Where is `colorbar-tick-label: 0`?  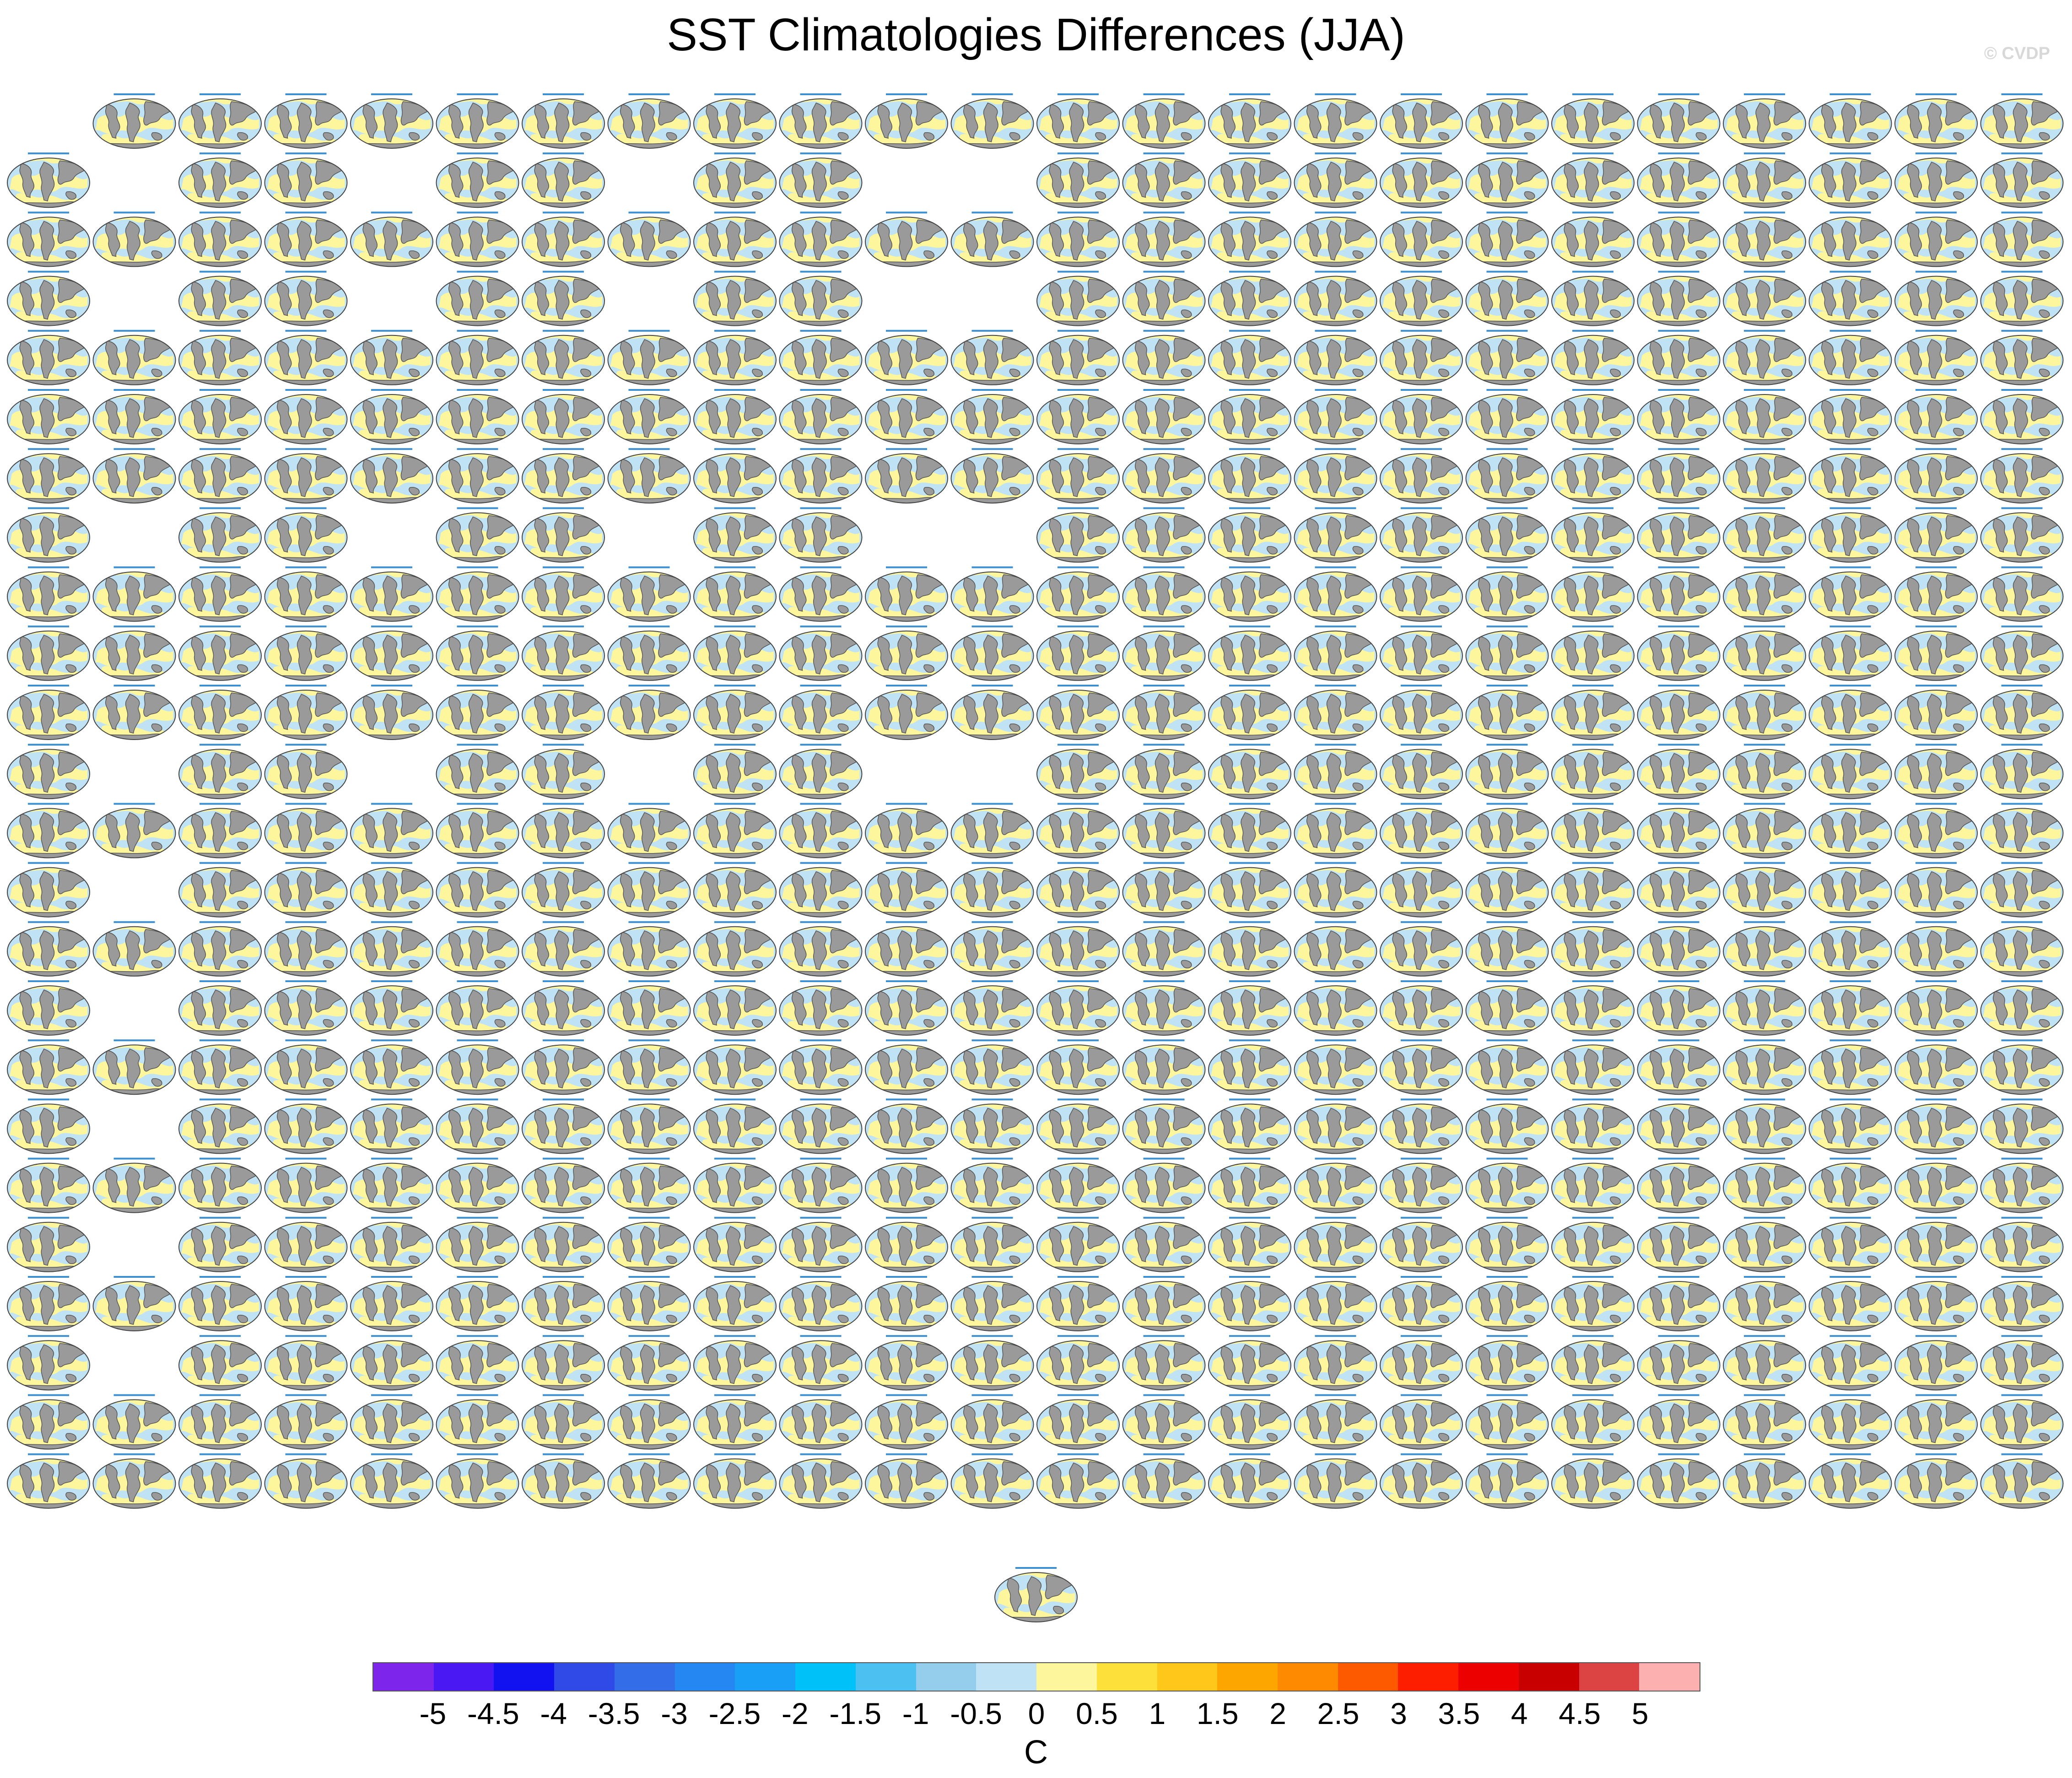 colorbar-tick-label: 0 is located at coordinates (1036, 1714).